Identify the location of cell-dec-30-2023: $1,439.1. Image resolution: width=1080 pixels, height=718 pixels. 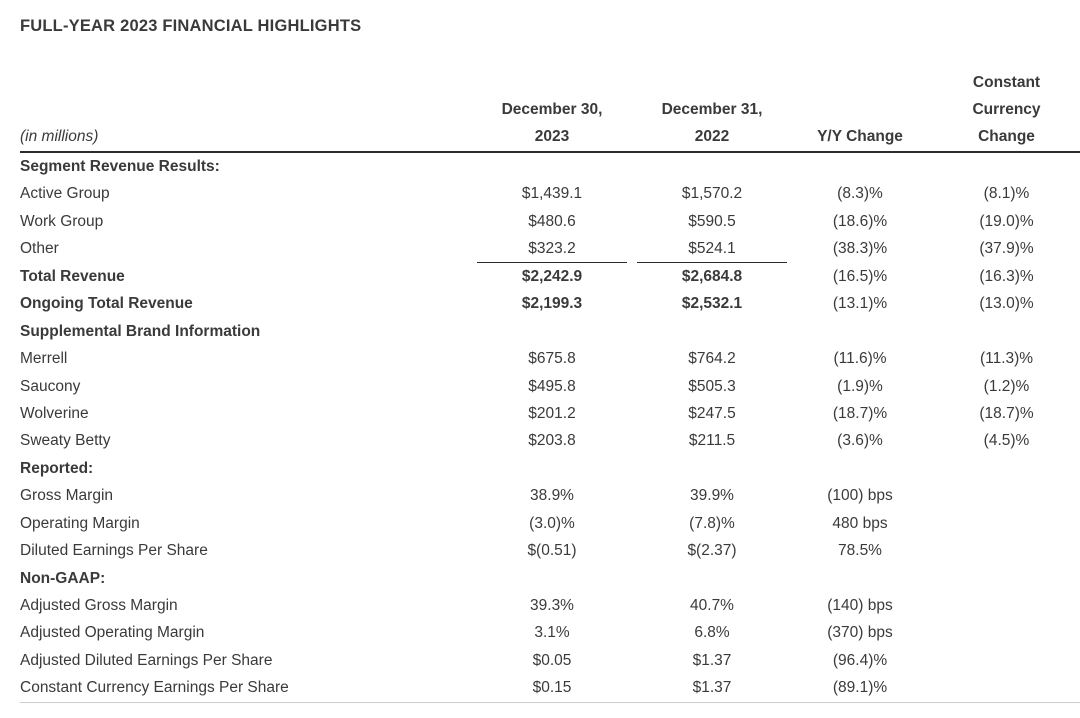
(552, 194).